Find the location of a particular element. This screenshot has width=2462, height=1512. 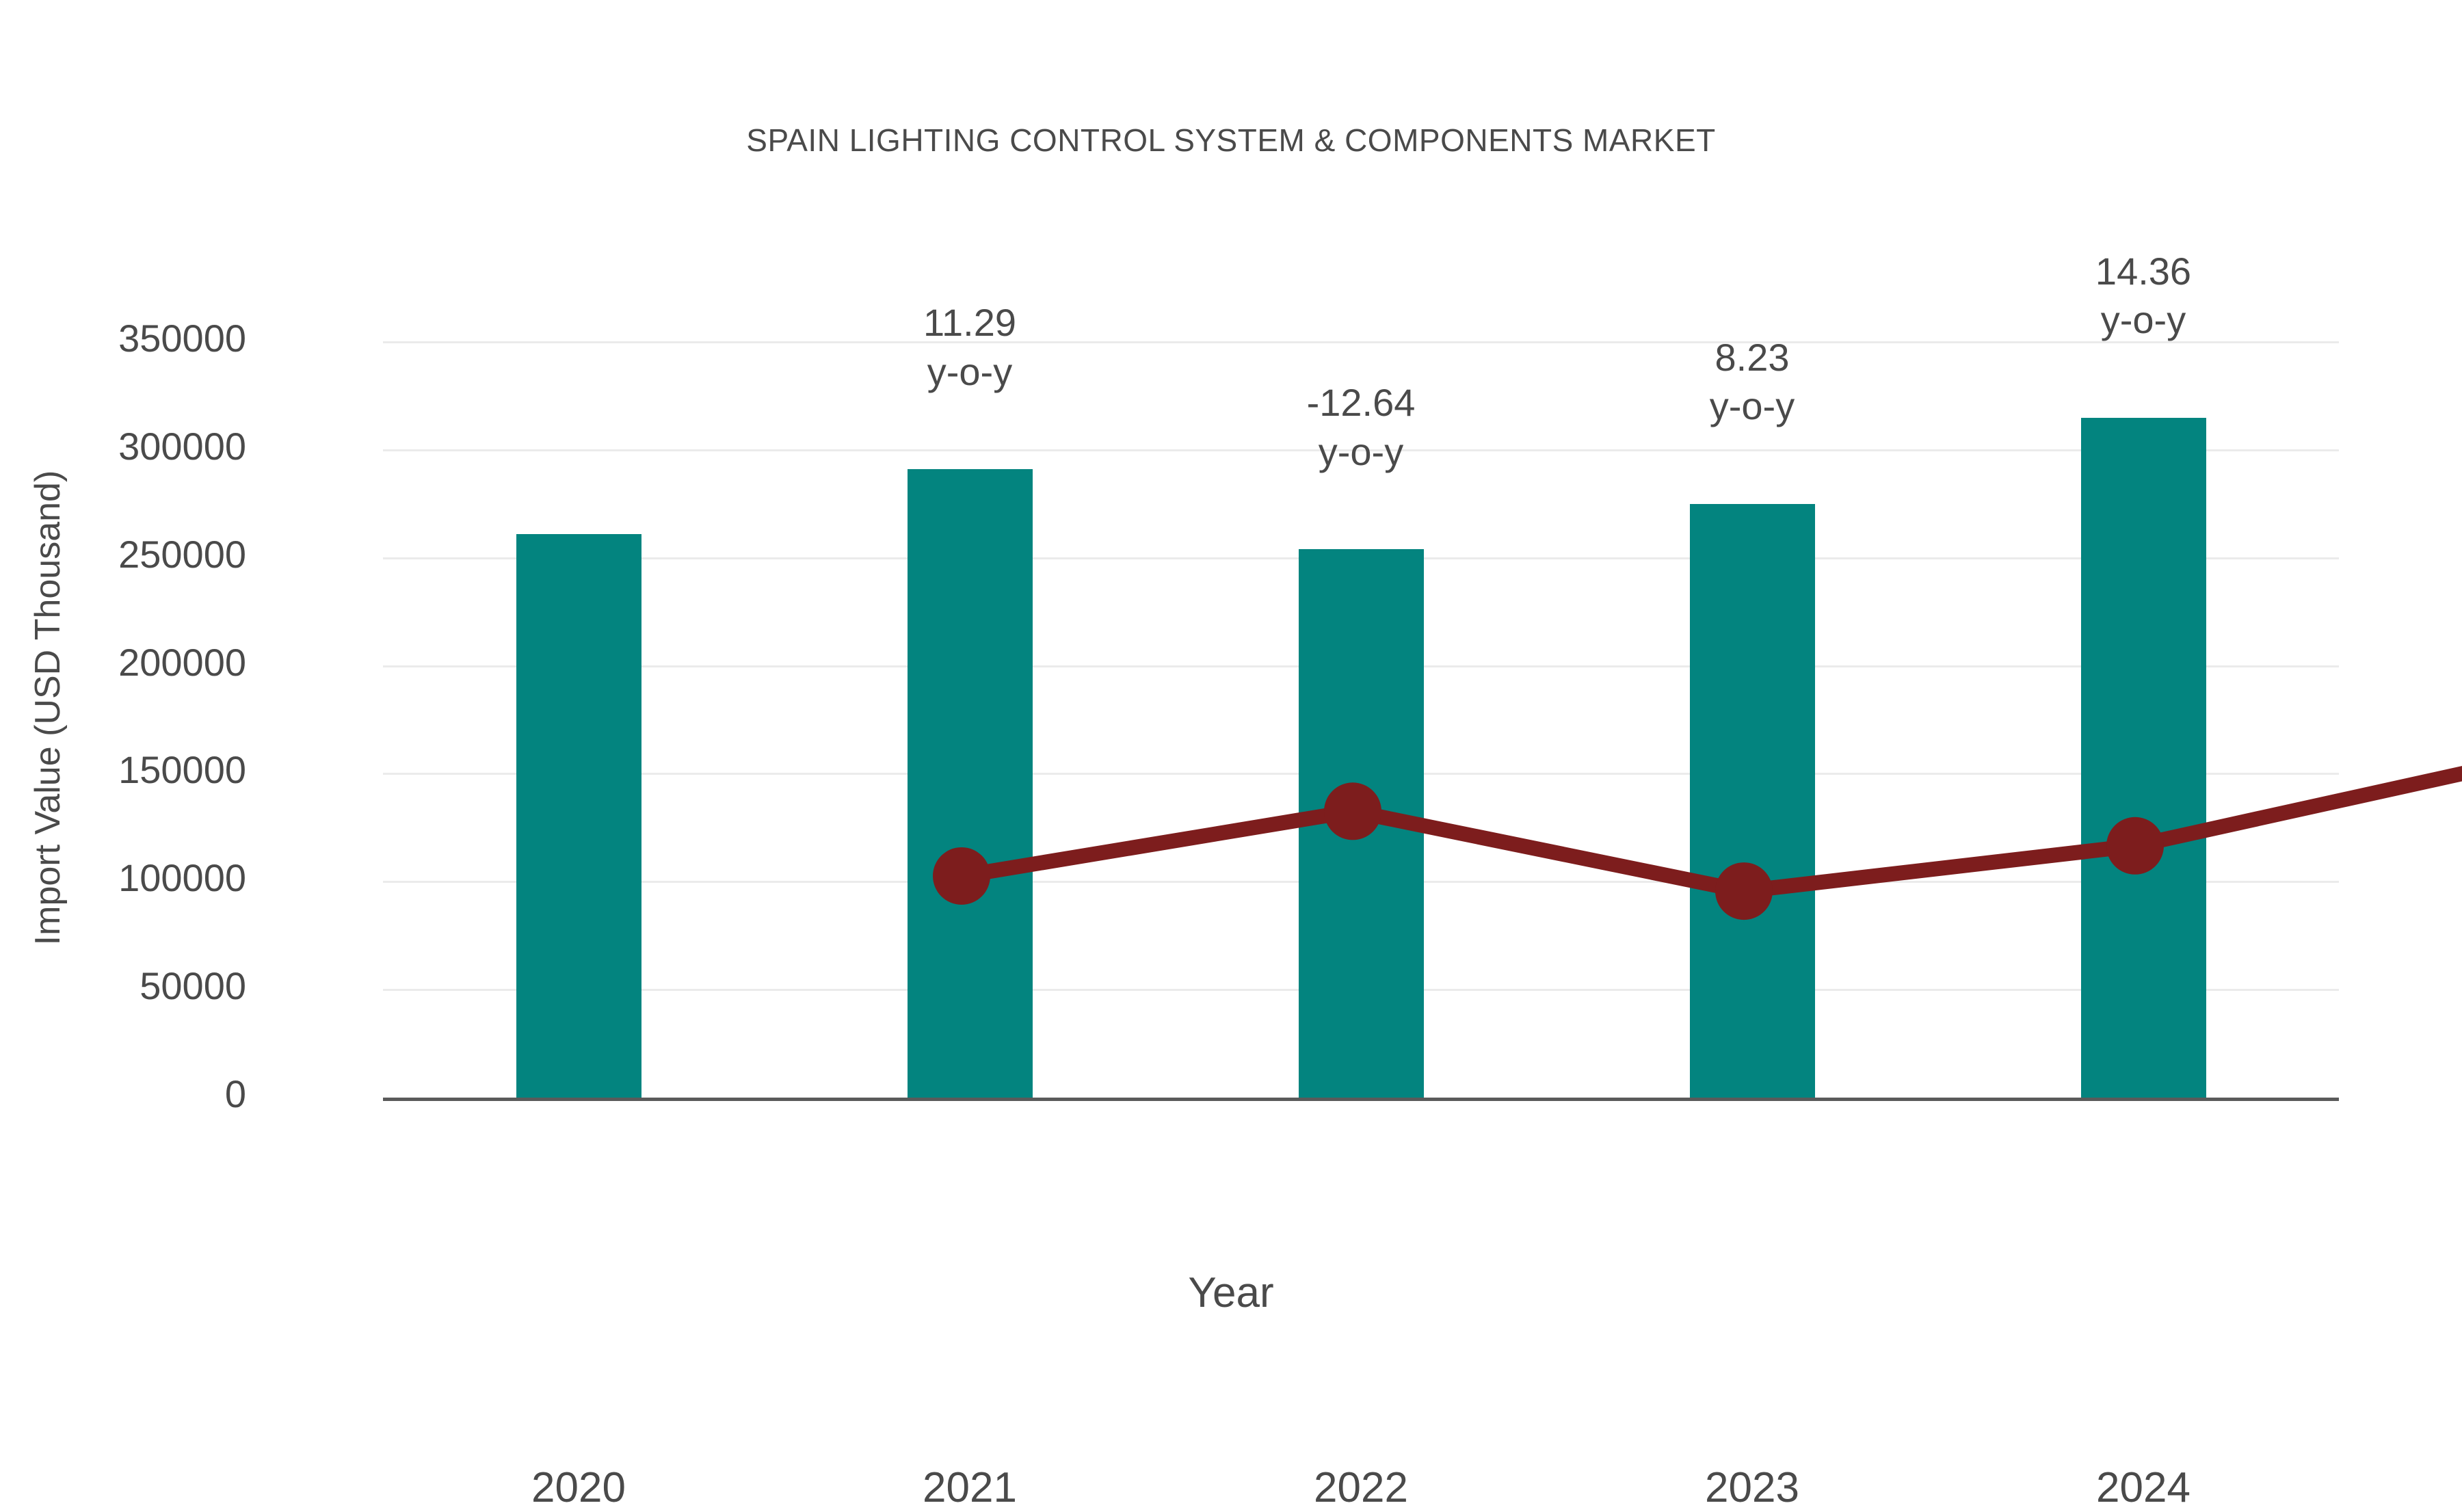

bar-2022 is located at coordinates (1361, 823).